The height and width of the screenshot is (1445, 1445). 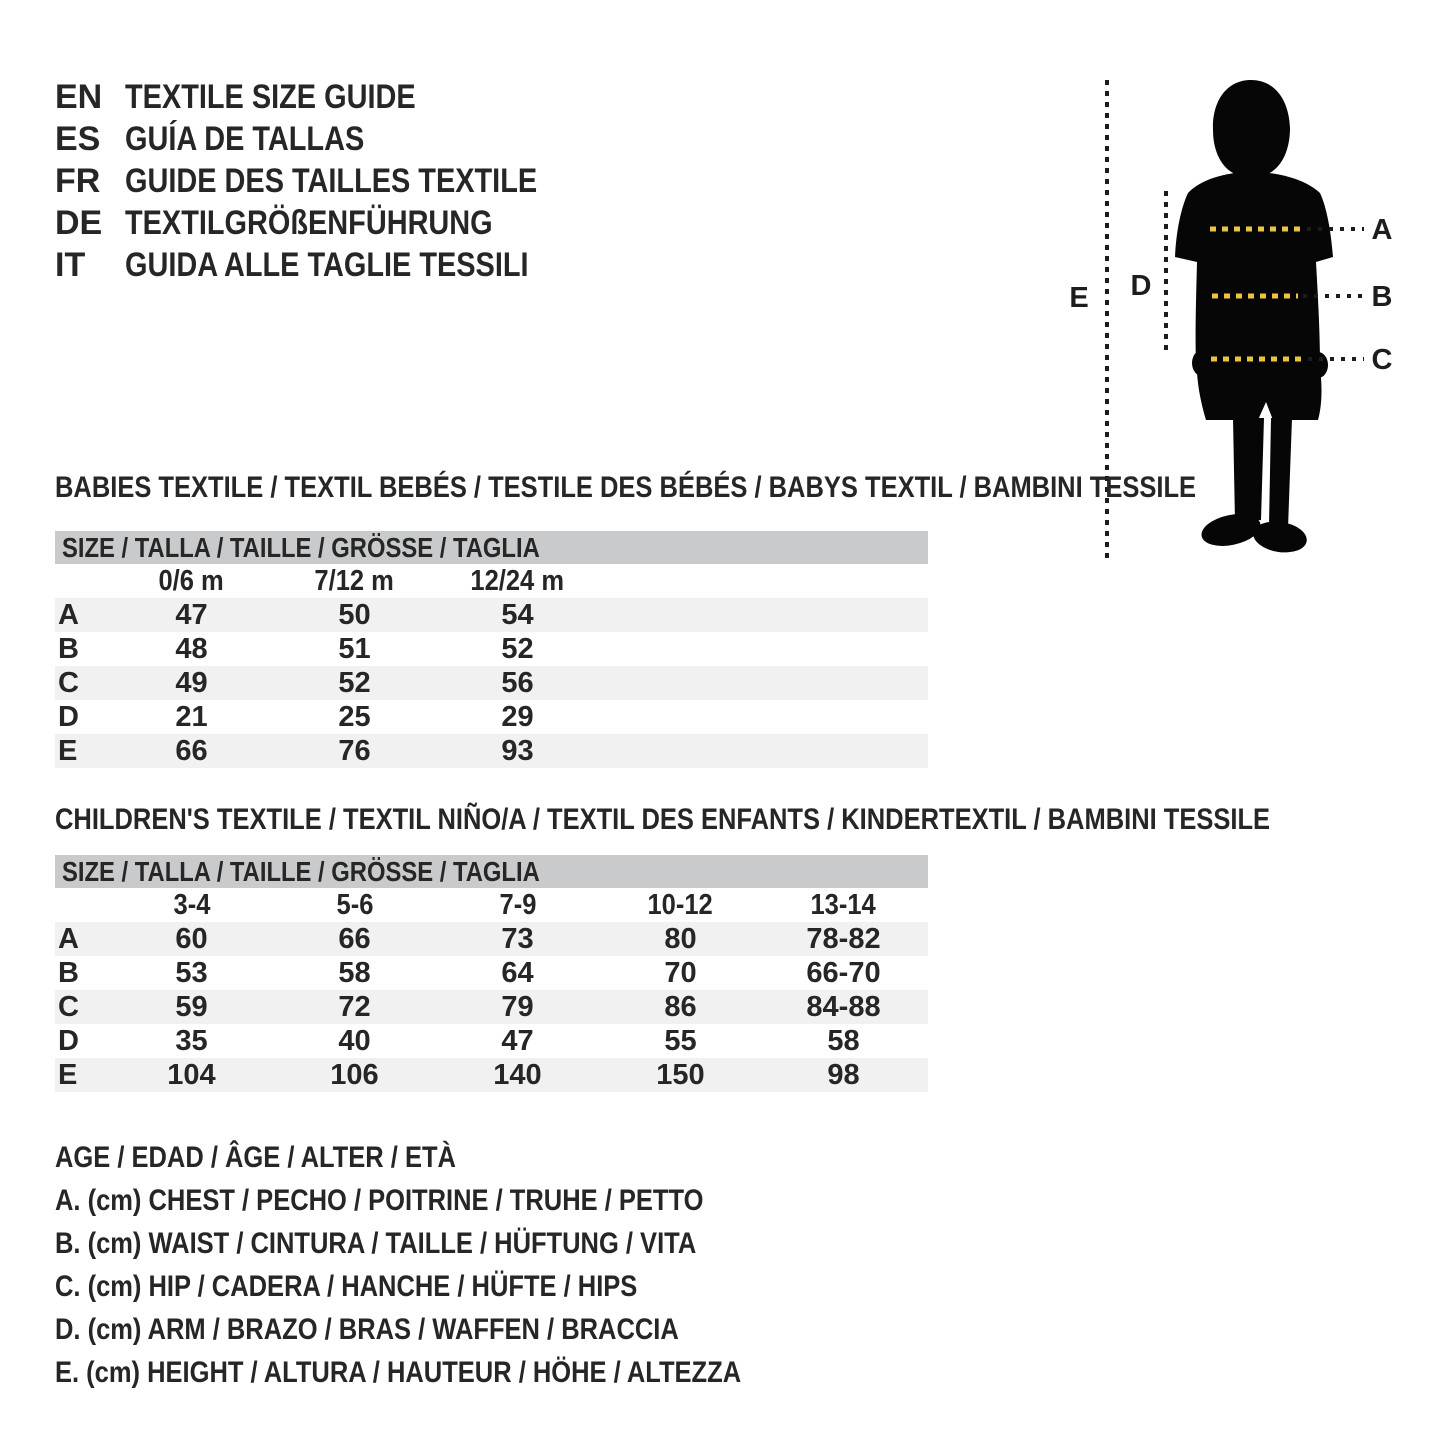 I want to click on table-row: B 48 51 52, so click(x=491, y=649).